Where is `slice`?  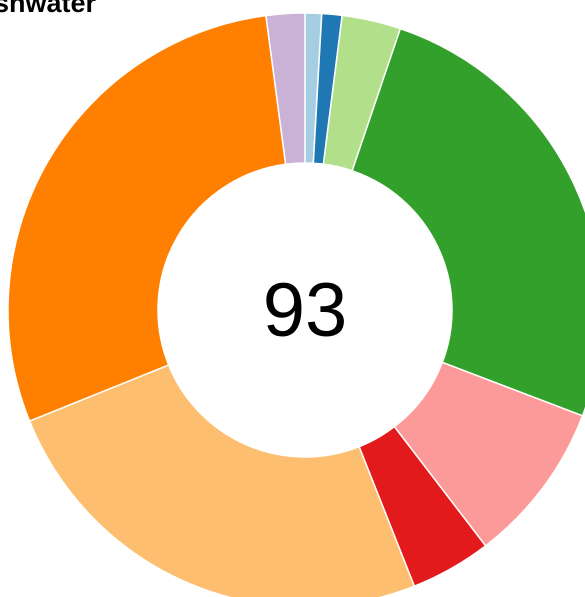
slice is located at coordinates (285, 89).